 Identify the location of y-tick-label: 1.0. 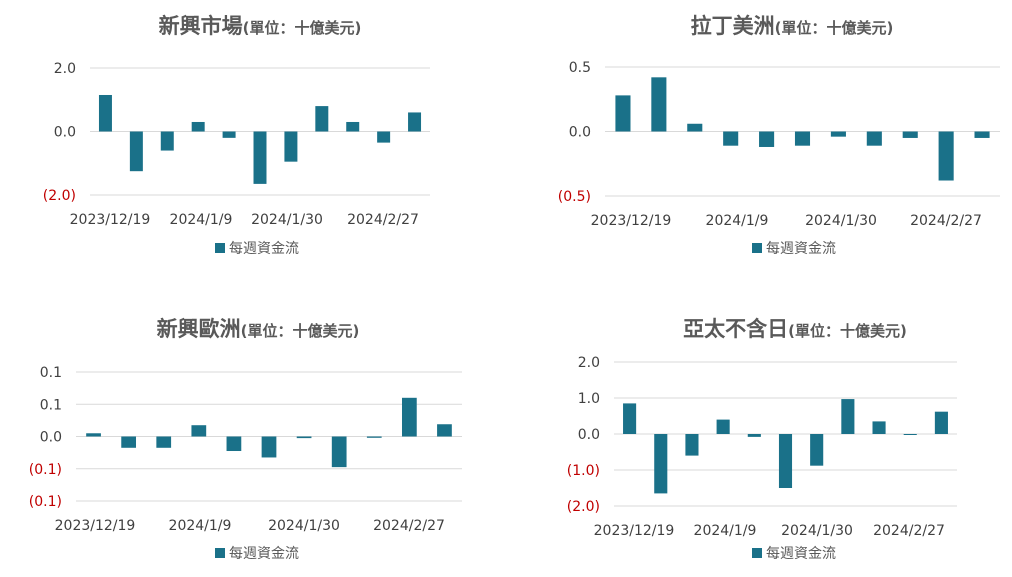
(589, 399).